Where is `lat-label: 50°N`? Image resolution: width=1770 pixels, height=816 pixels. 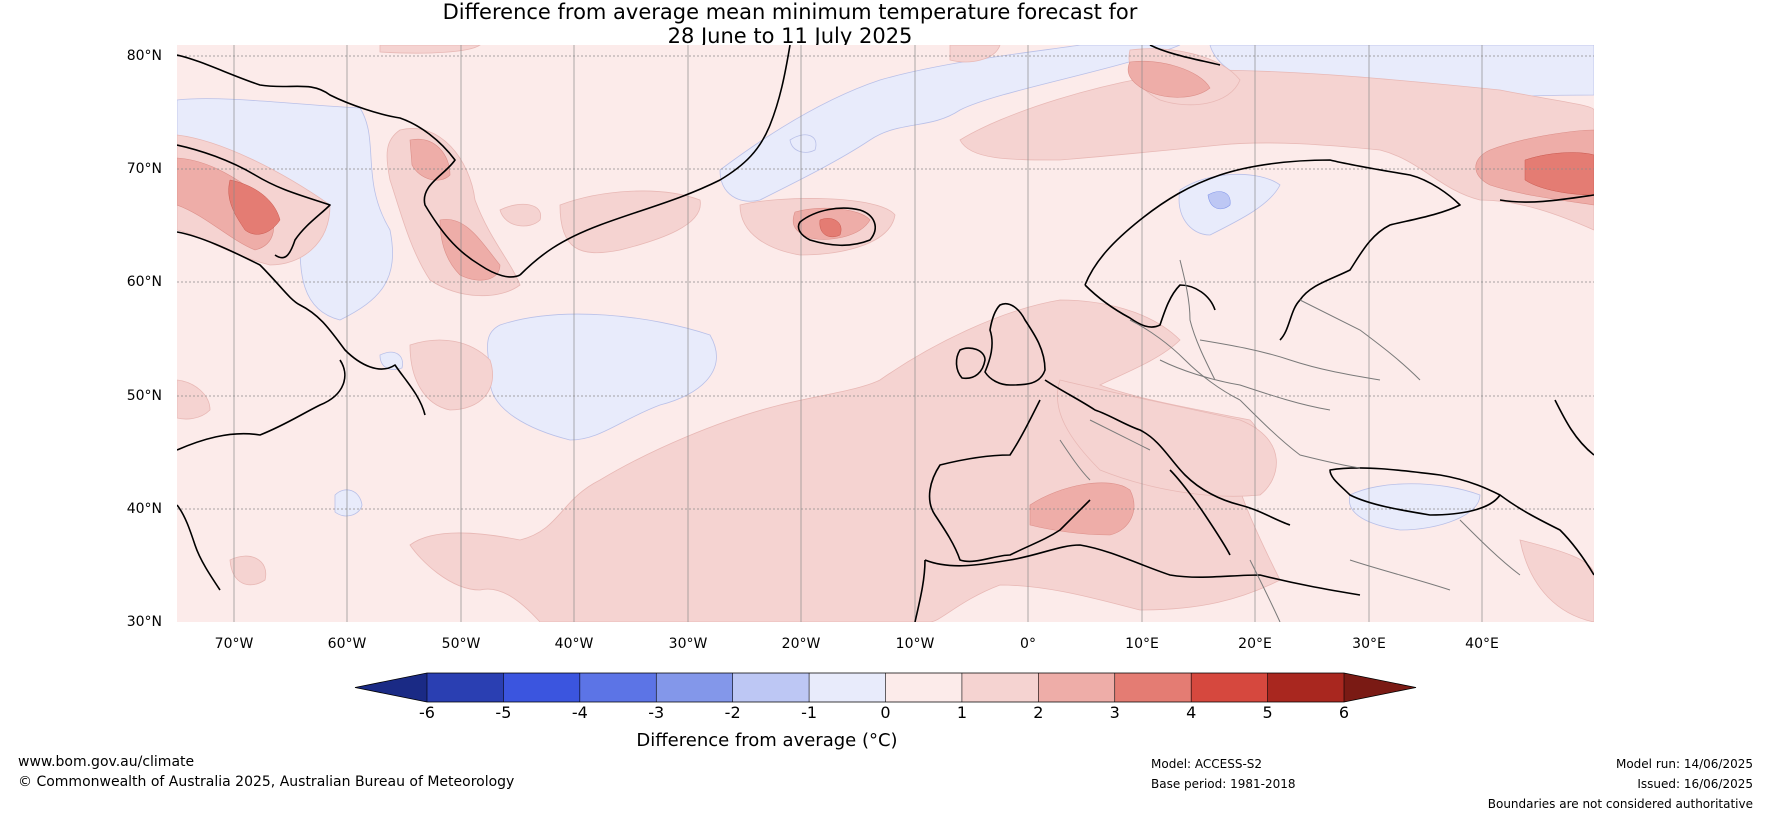
lat-label: 50°N is located at coordinates (144, 396).